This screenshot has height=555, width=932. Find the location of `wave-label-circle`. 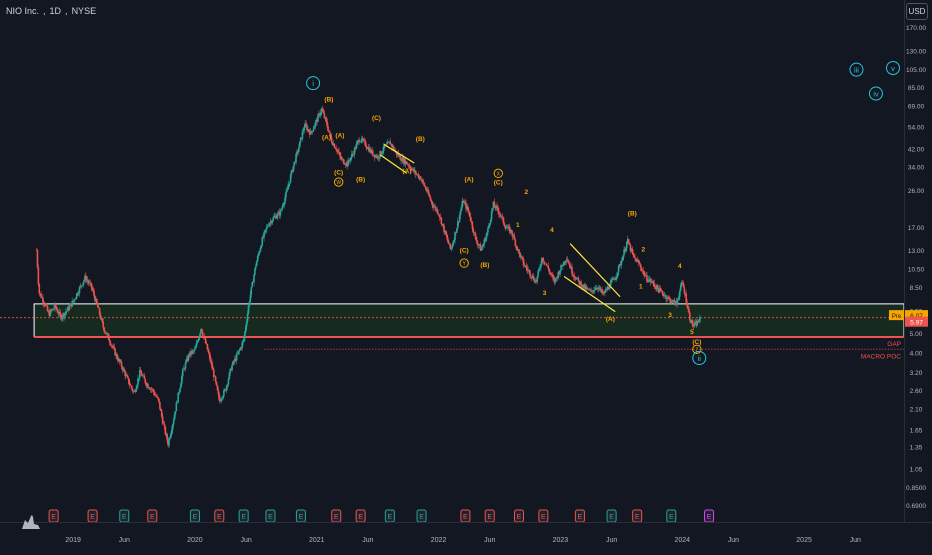

wave-label-circle is located at coordinates (338, 182).